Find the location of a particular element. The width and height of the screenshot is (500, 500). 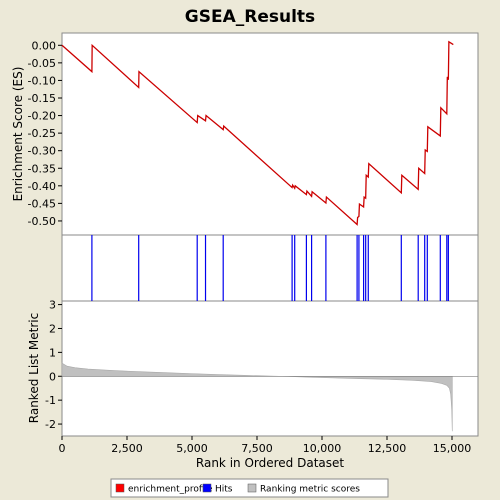

es-y-tick-label: -0.20 is located at coordinates (42, 116).